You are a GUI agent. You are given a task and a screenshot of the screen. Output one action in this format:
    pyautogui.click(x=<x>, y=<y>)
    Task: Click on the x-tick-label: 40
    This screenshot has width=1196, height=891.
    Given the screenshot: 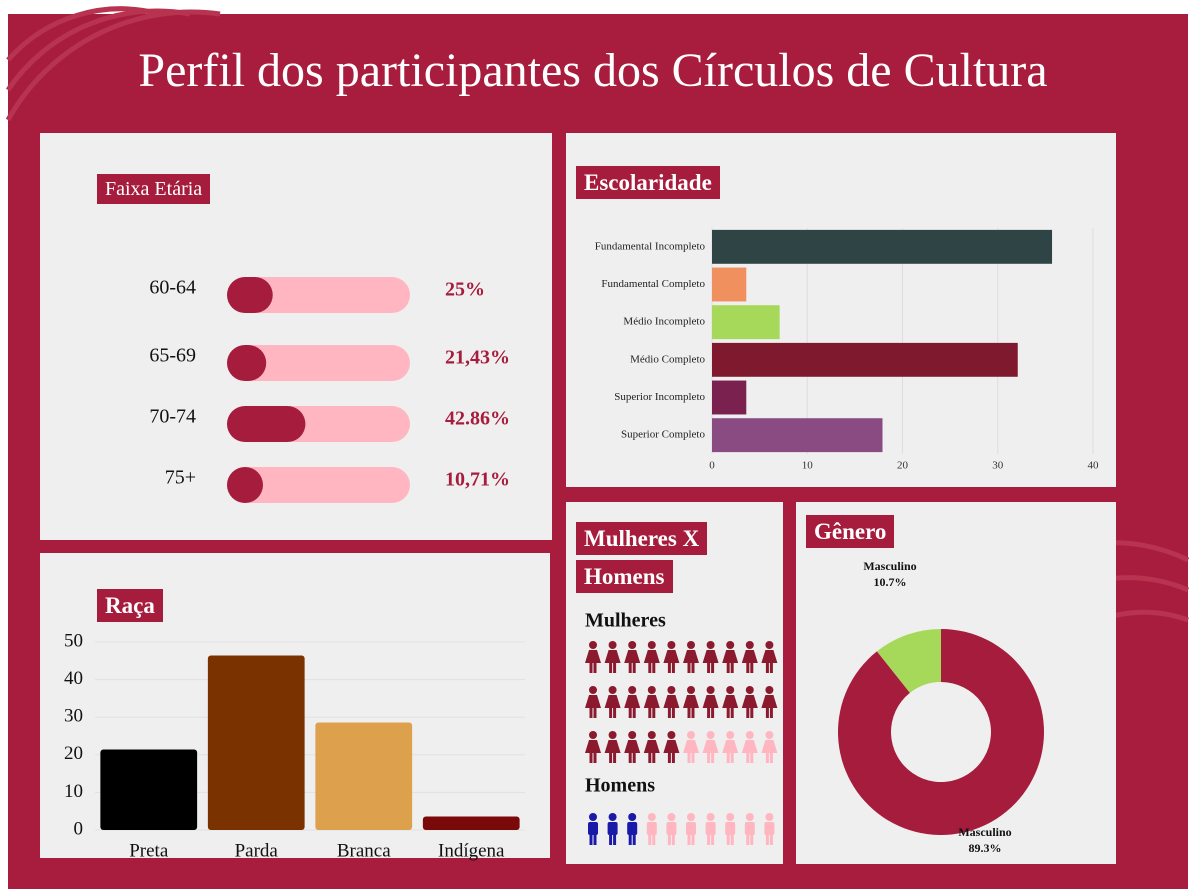 What is the action you would take?
    pyautogui.click(x=1094, y=466)
    